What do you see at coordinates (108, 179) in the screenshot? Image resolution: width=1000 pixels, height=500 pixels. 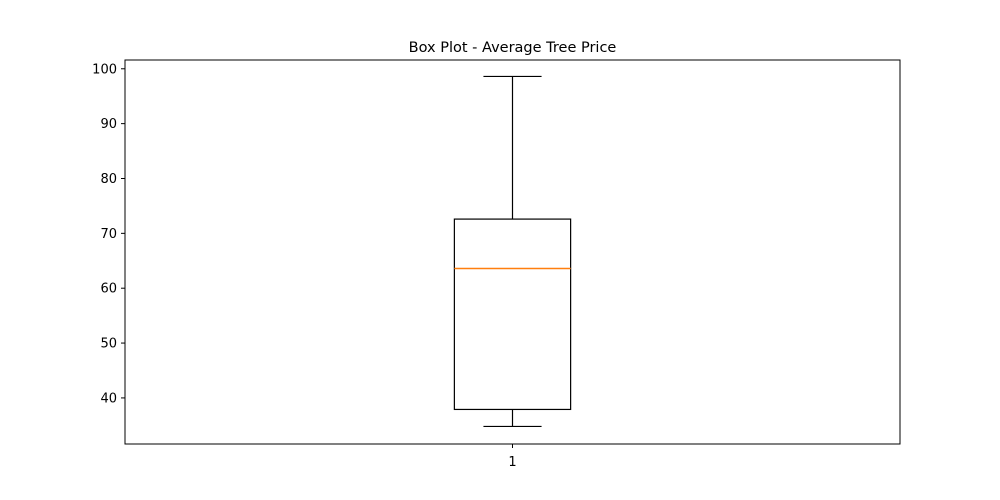 I see `y-tick-label: 80` at bounding box center [108, 179].